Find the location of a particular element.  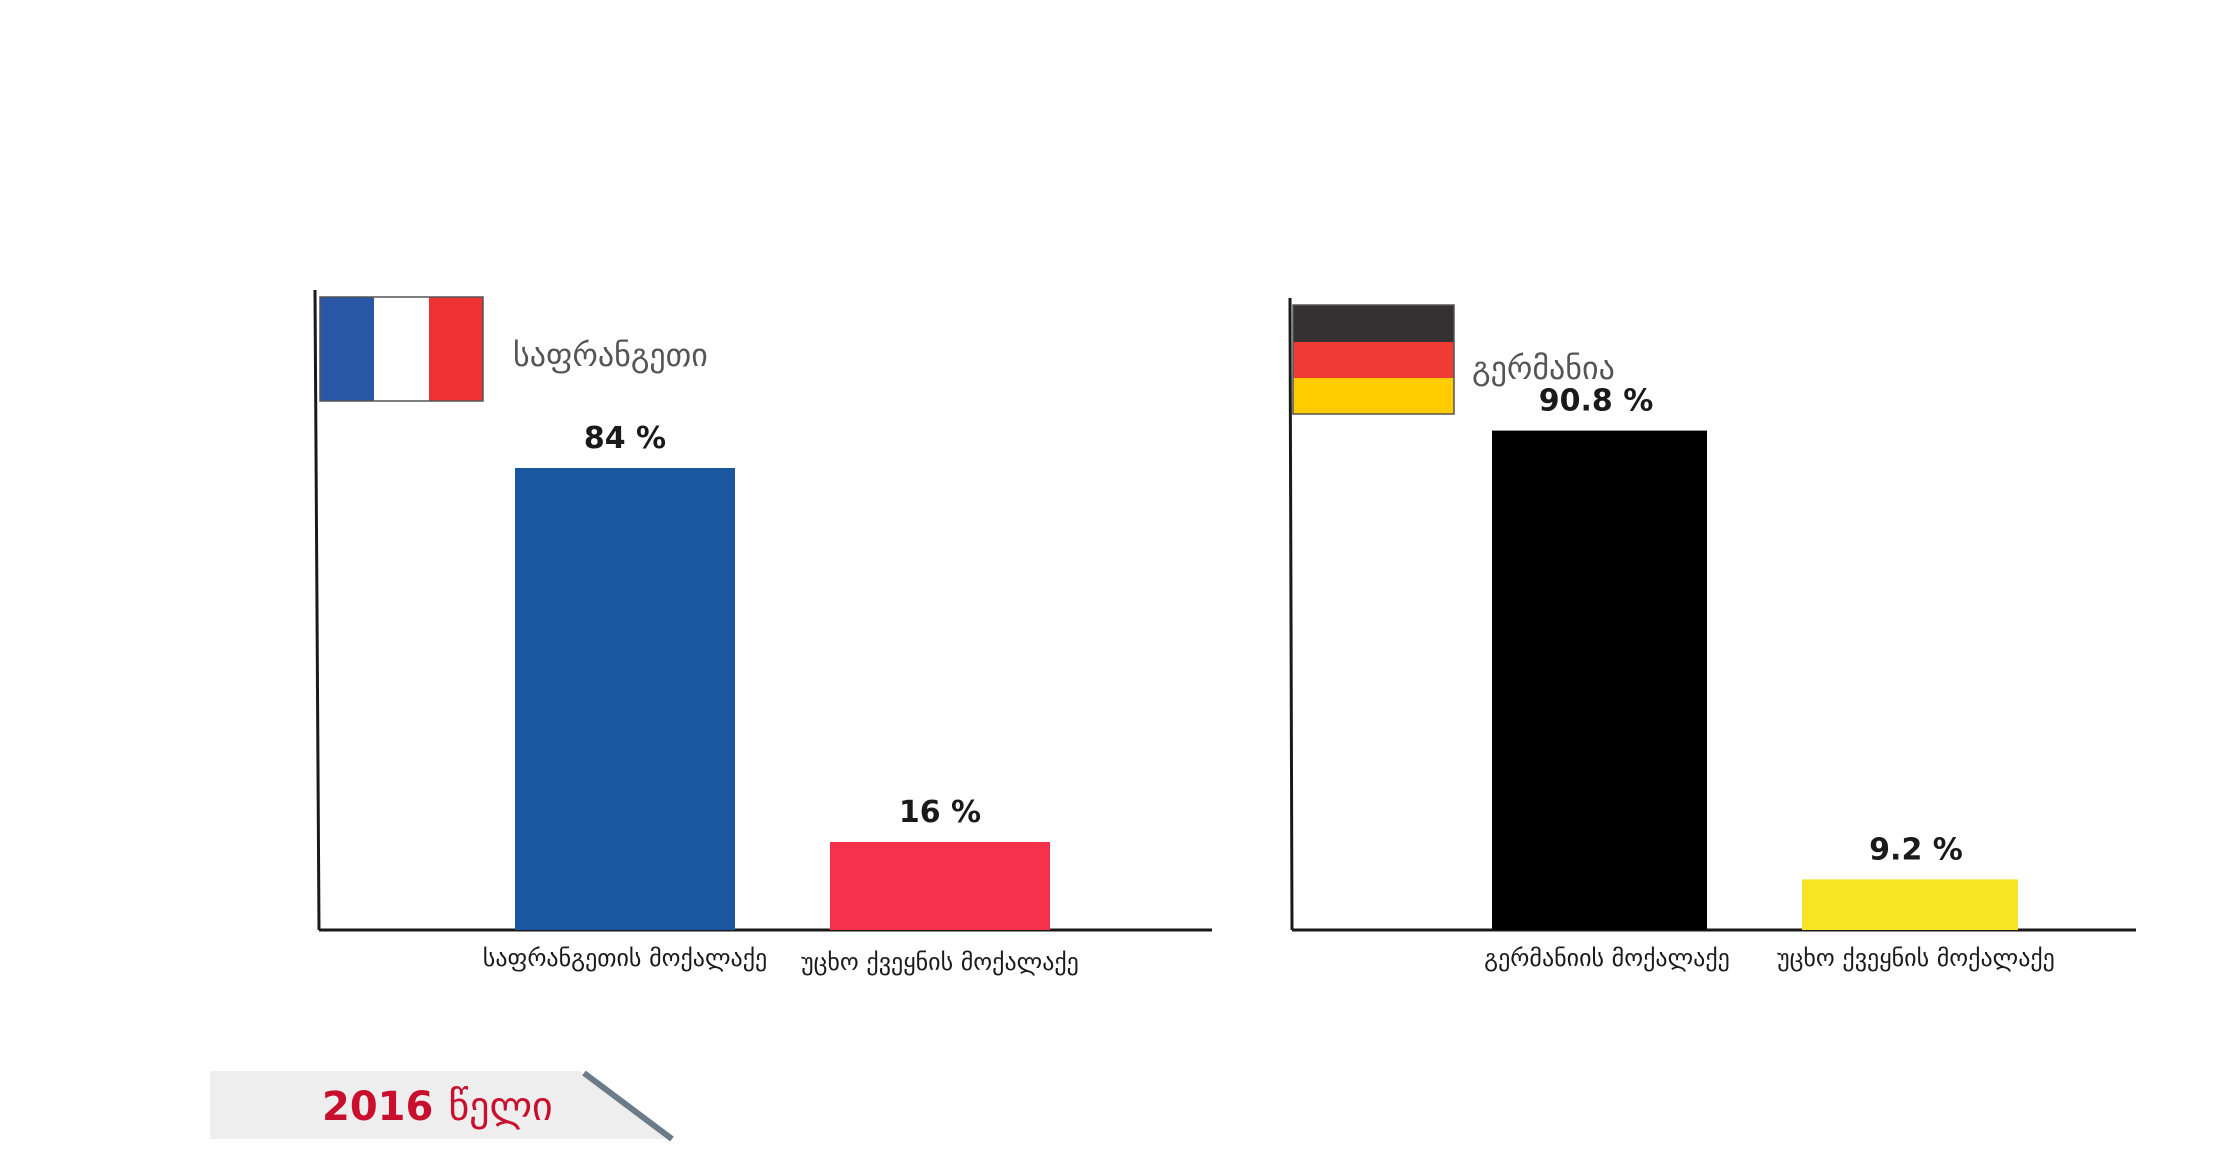

germany-value-label-citizens: 90.8 % is located at coordinates (1596, 401).